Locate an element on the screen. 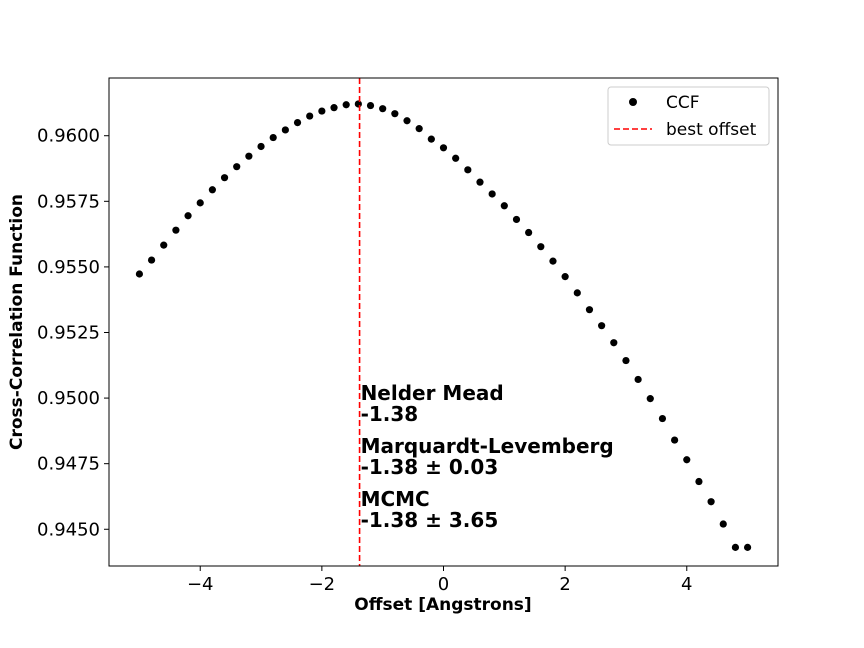 The image size is (864, 648). x-tick-label: −2 is located at coordinates (322, 584).